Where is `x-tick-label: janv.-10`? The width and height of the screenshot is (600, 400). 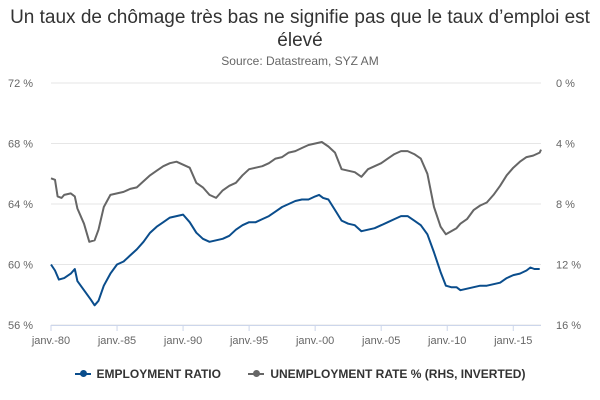
x-tick-label: janv.-10 is located at coordinates (446, 341).